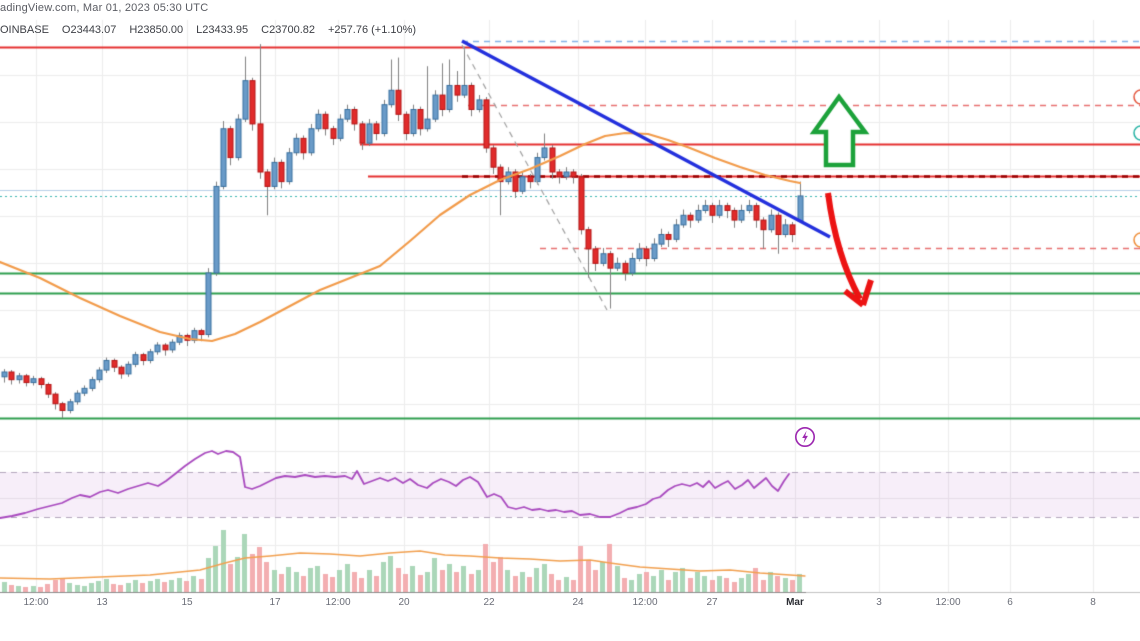  Describe the element at coordinates (288, 30) in the screenshot. I see `close-value: C23700.82` at that location.